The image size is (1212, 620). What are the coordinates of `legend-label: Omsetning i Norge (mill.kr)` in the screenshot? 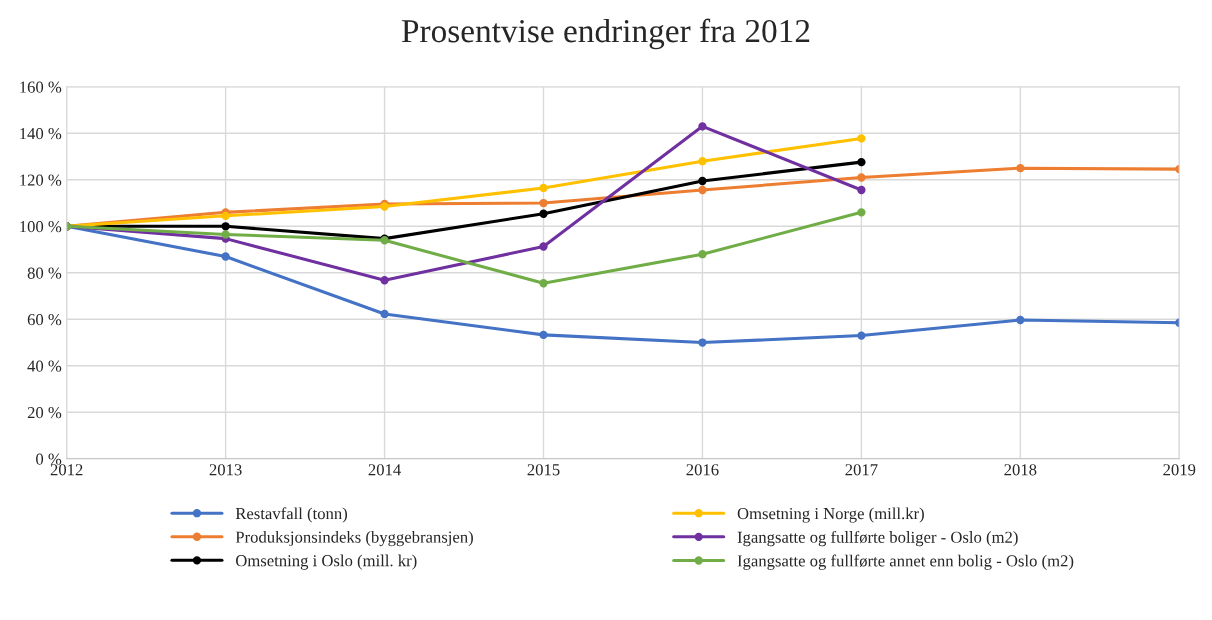 It's located at (830, 515).